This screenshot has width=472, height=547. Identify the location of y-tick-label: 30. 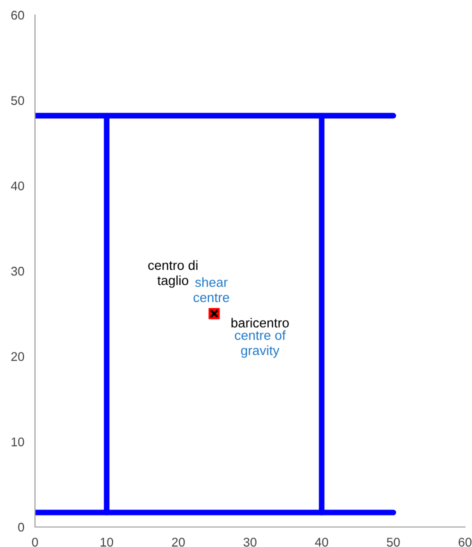
(17, 271).